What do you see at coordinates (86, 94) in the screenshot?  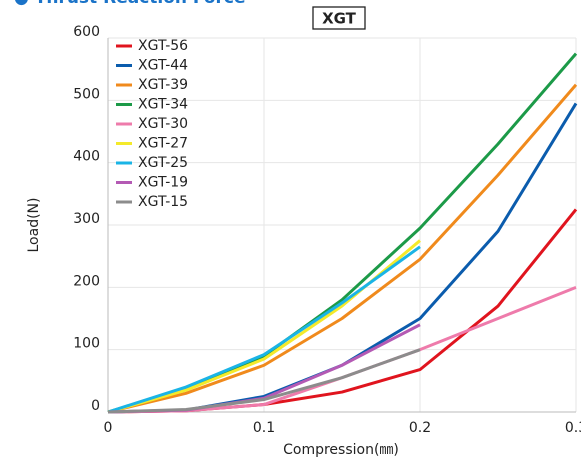 I see `y-tick-label: 500` at bounding box center [86, 94].